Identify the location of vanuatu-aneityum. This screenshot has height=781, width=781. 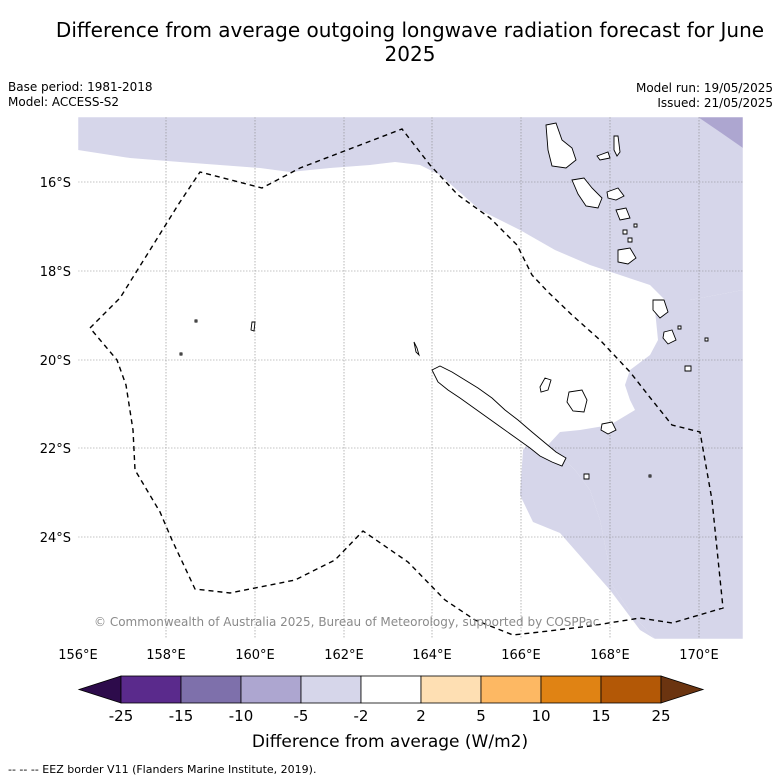
(669, 337).